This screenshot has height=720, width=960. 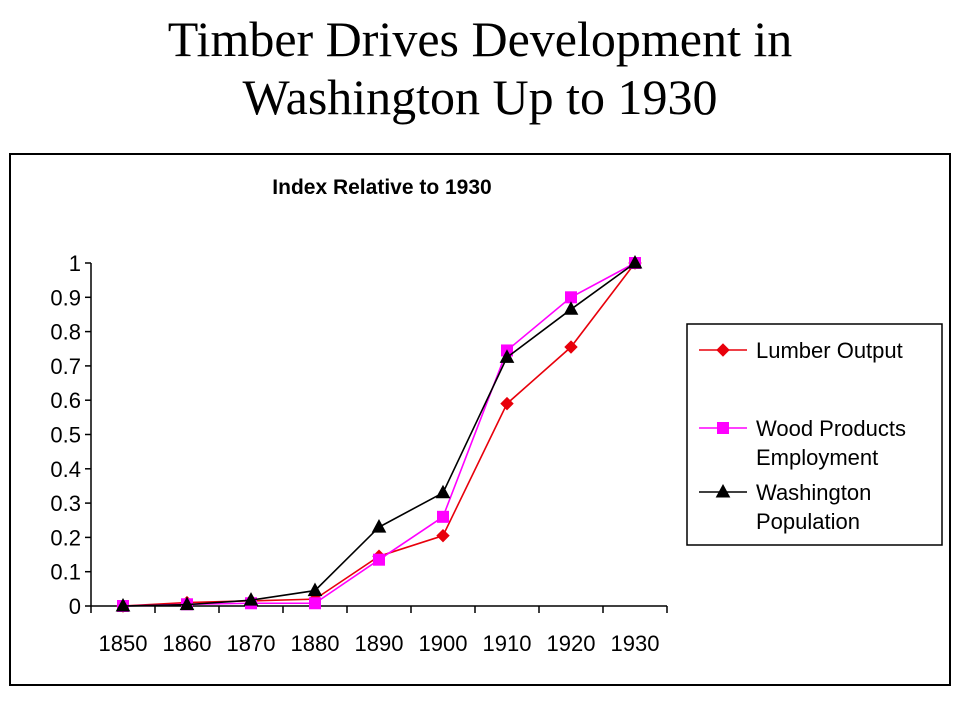 I want to click on x-tick-label: 1920, so click(x=571, y=643).